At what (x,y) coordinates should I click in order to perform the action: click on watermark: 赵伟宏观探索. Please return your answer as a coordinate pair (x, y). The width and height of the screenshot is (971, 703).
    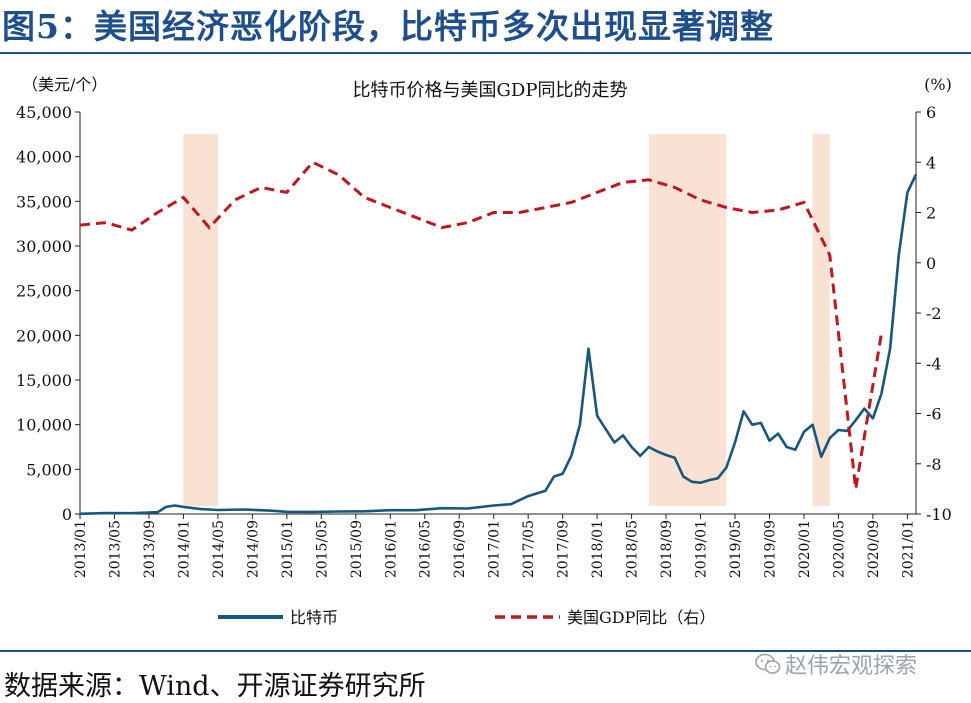
    Looking at the image, I should click on (857, 663).